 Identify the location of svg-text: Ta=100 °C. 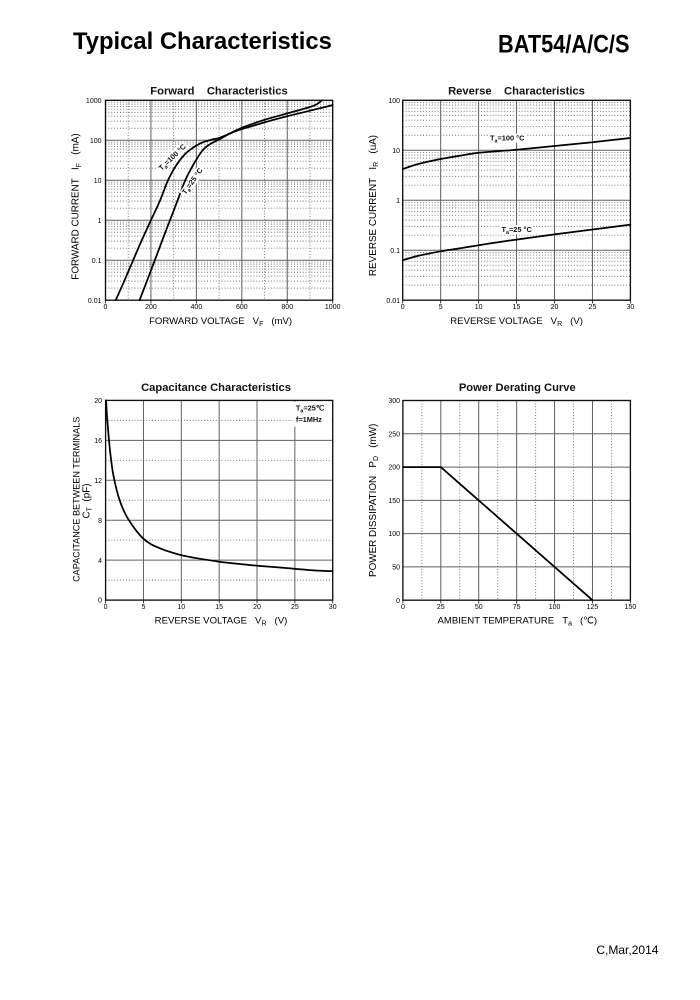
(507, 139).